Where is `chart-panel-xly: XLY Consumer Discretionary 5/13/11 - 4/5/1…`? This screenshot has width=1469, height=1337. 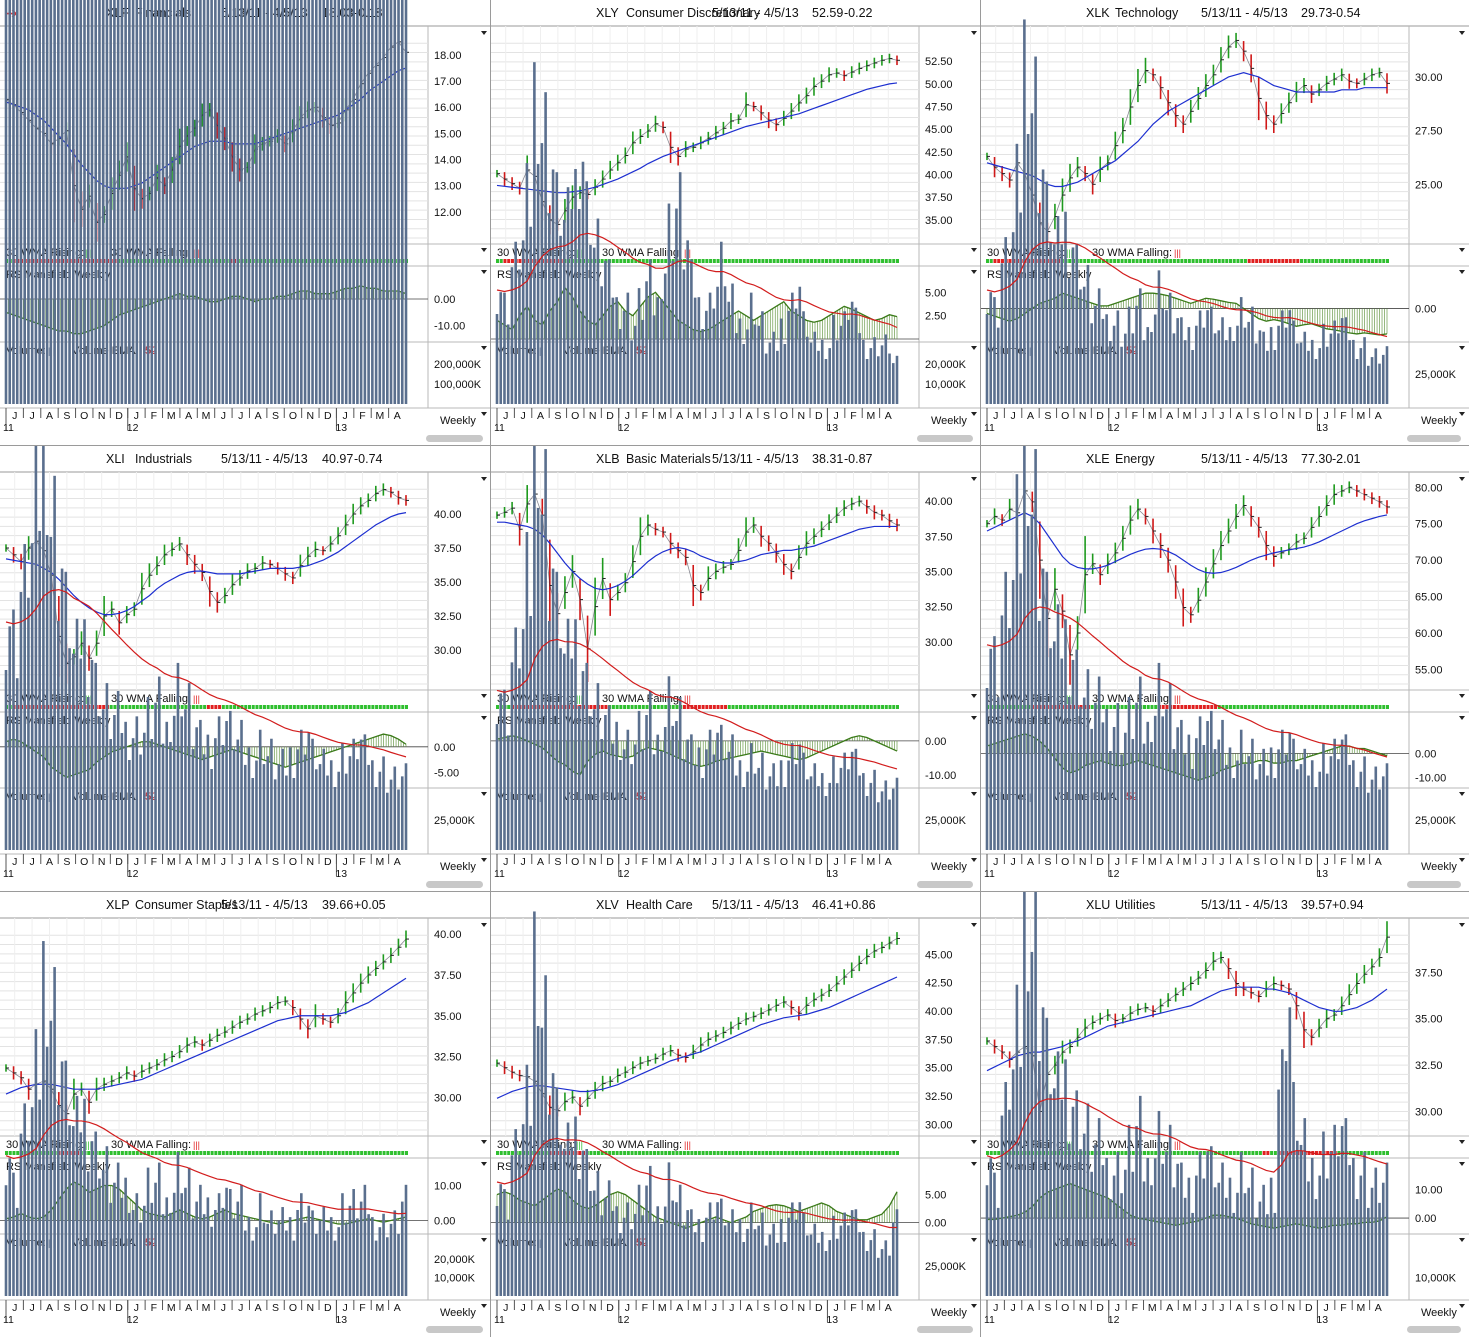 chart-panel-xly: XLY Consumer Discretionary 5/13/11 - 4/5/1… is located at coordinates (736, 223).